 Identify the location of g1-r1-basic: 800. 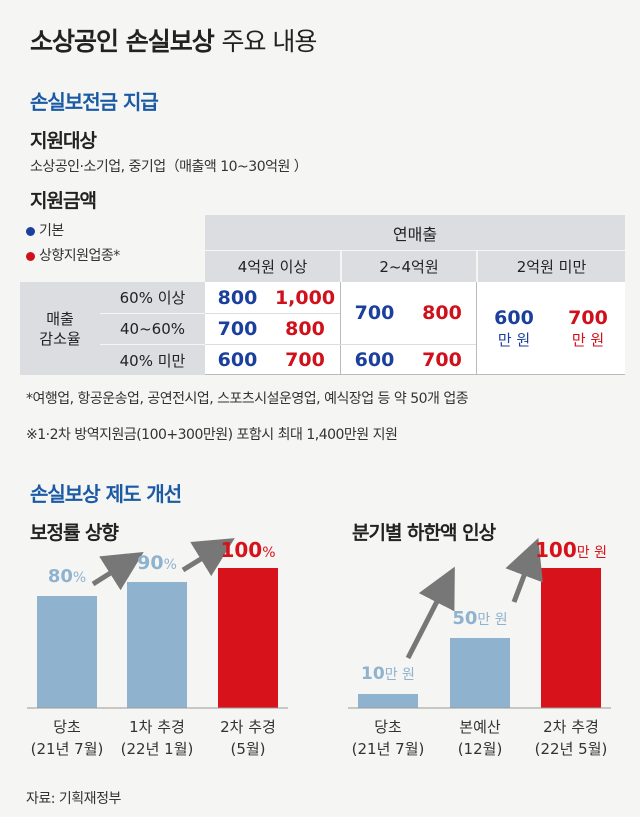
(237, 297).